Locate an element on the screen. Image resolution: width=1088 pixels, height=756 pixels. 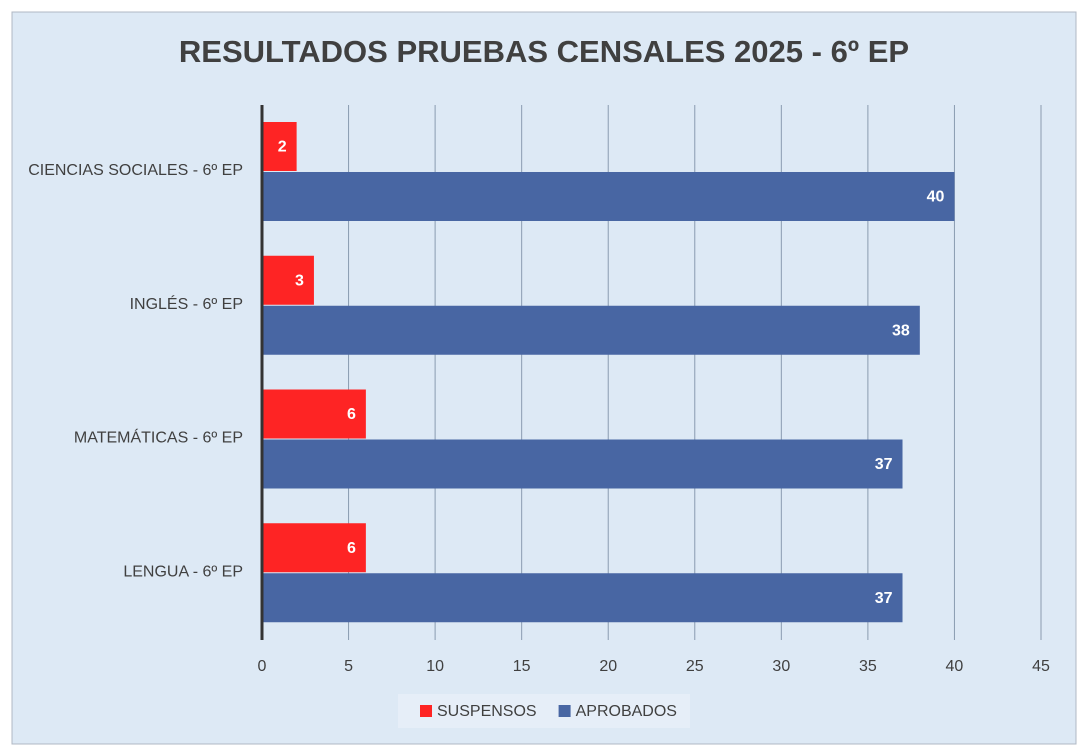
x-tick-label: 0 is located at coordinates (262, 666).